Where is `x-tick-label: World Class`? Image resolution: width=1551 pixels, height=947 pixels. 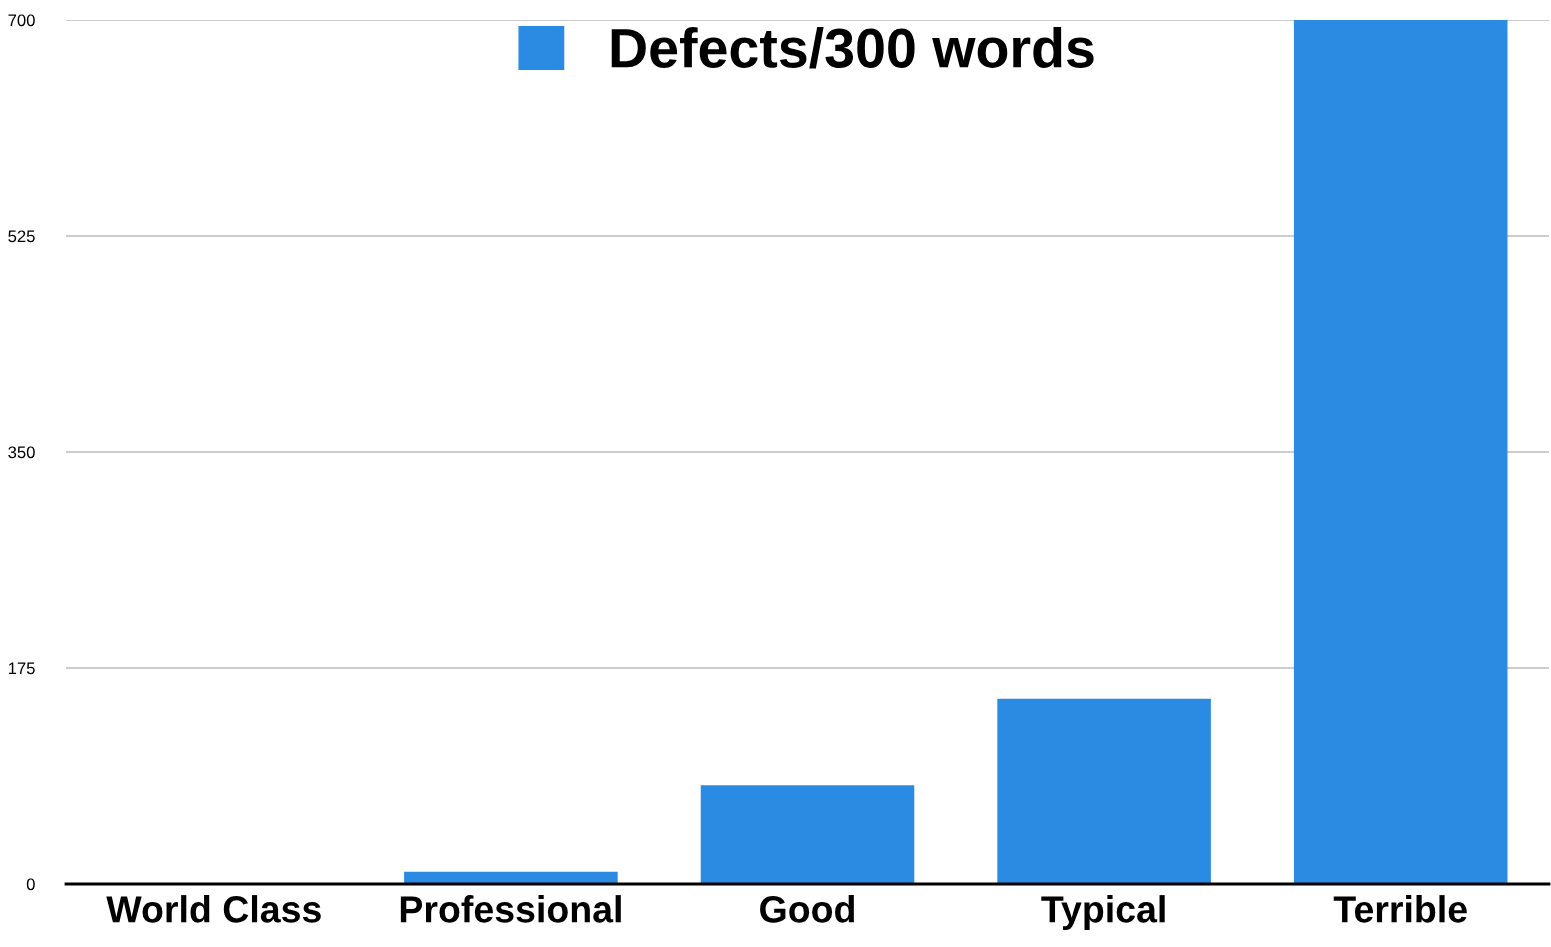
x-tick-label: World Class is located at coordinates (213, 909).